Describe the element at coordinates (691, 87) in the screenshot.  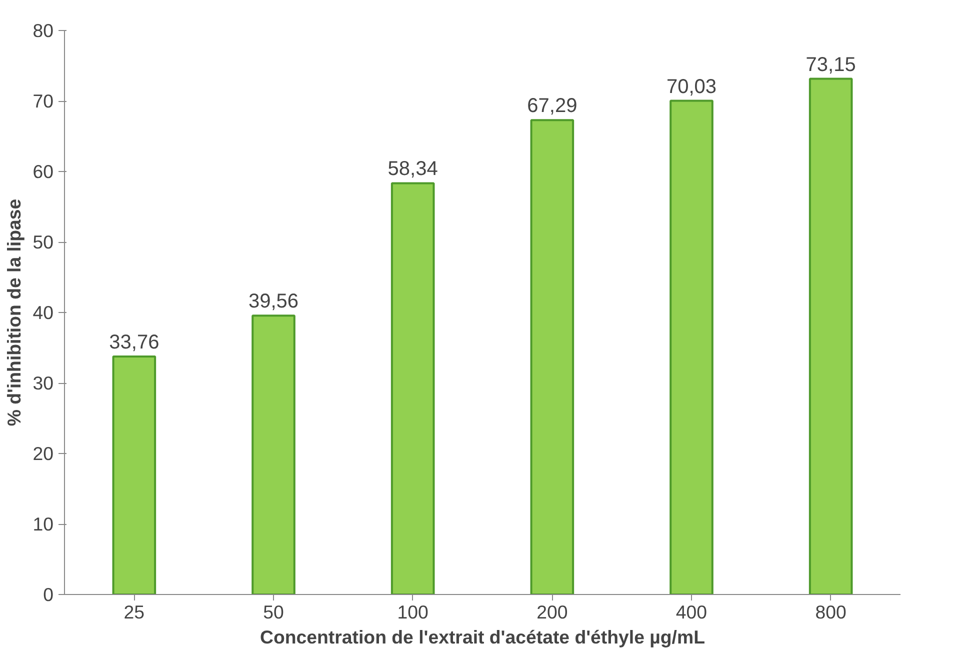
I see `data-label: 70,03` at that location.